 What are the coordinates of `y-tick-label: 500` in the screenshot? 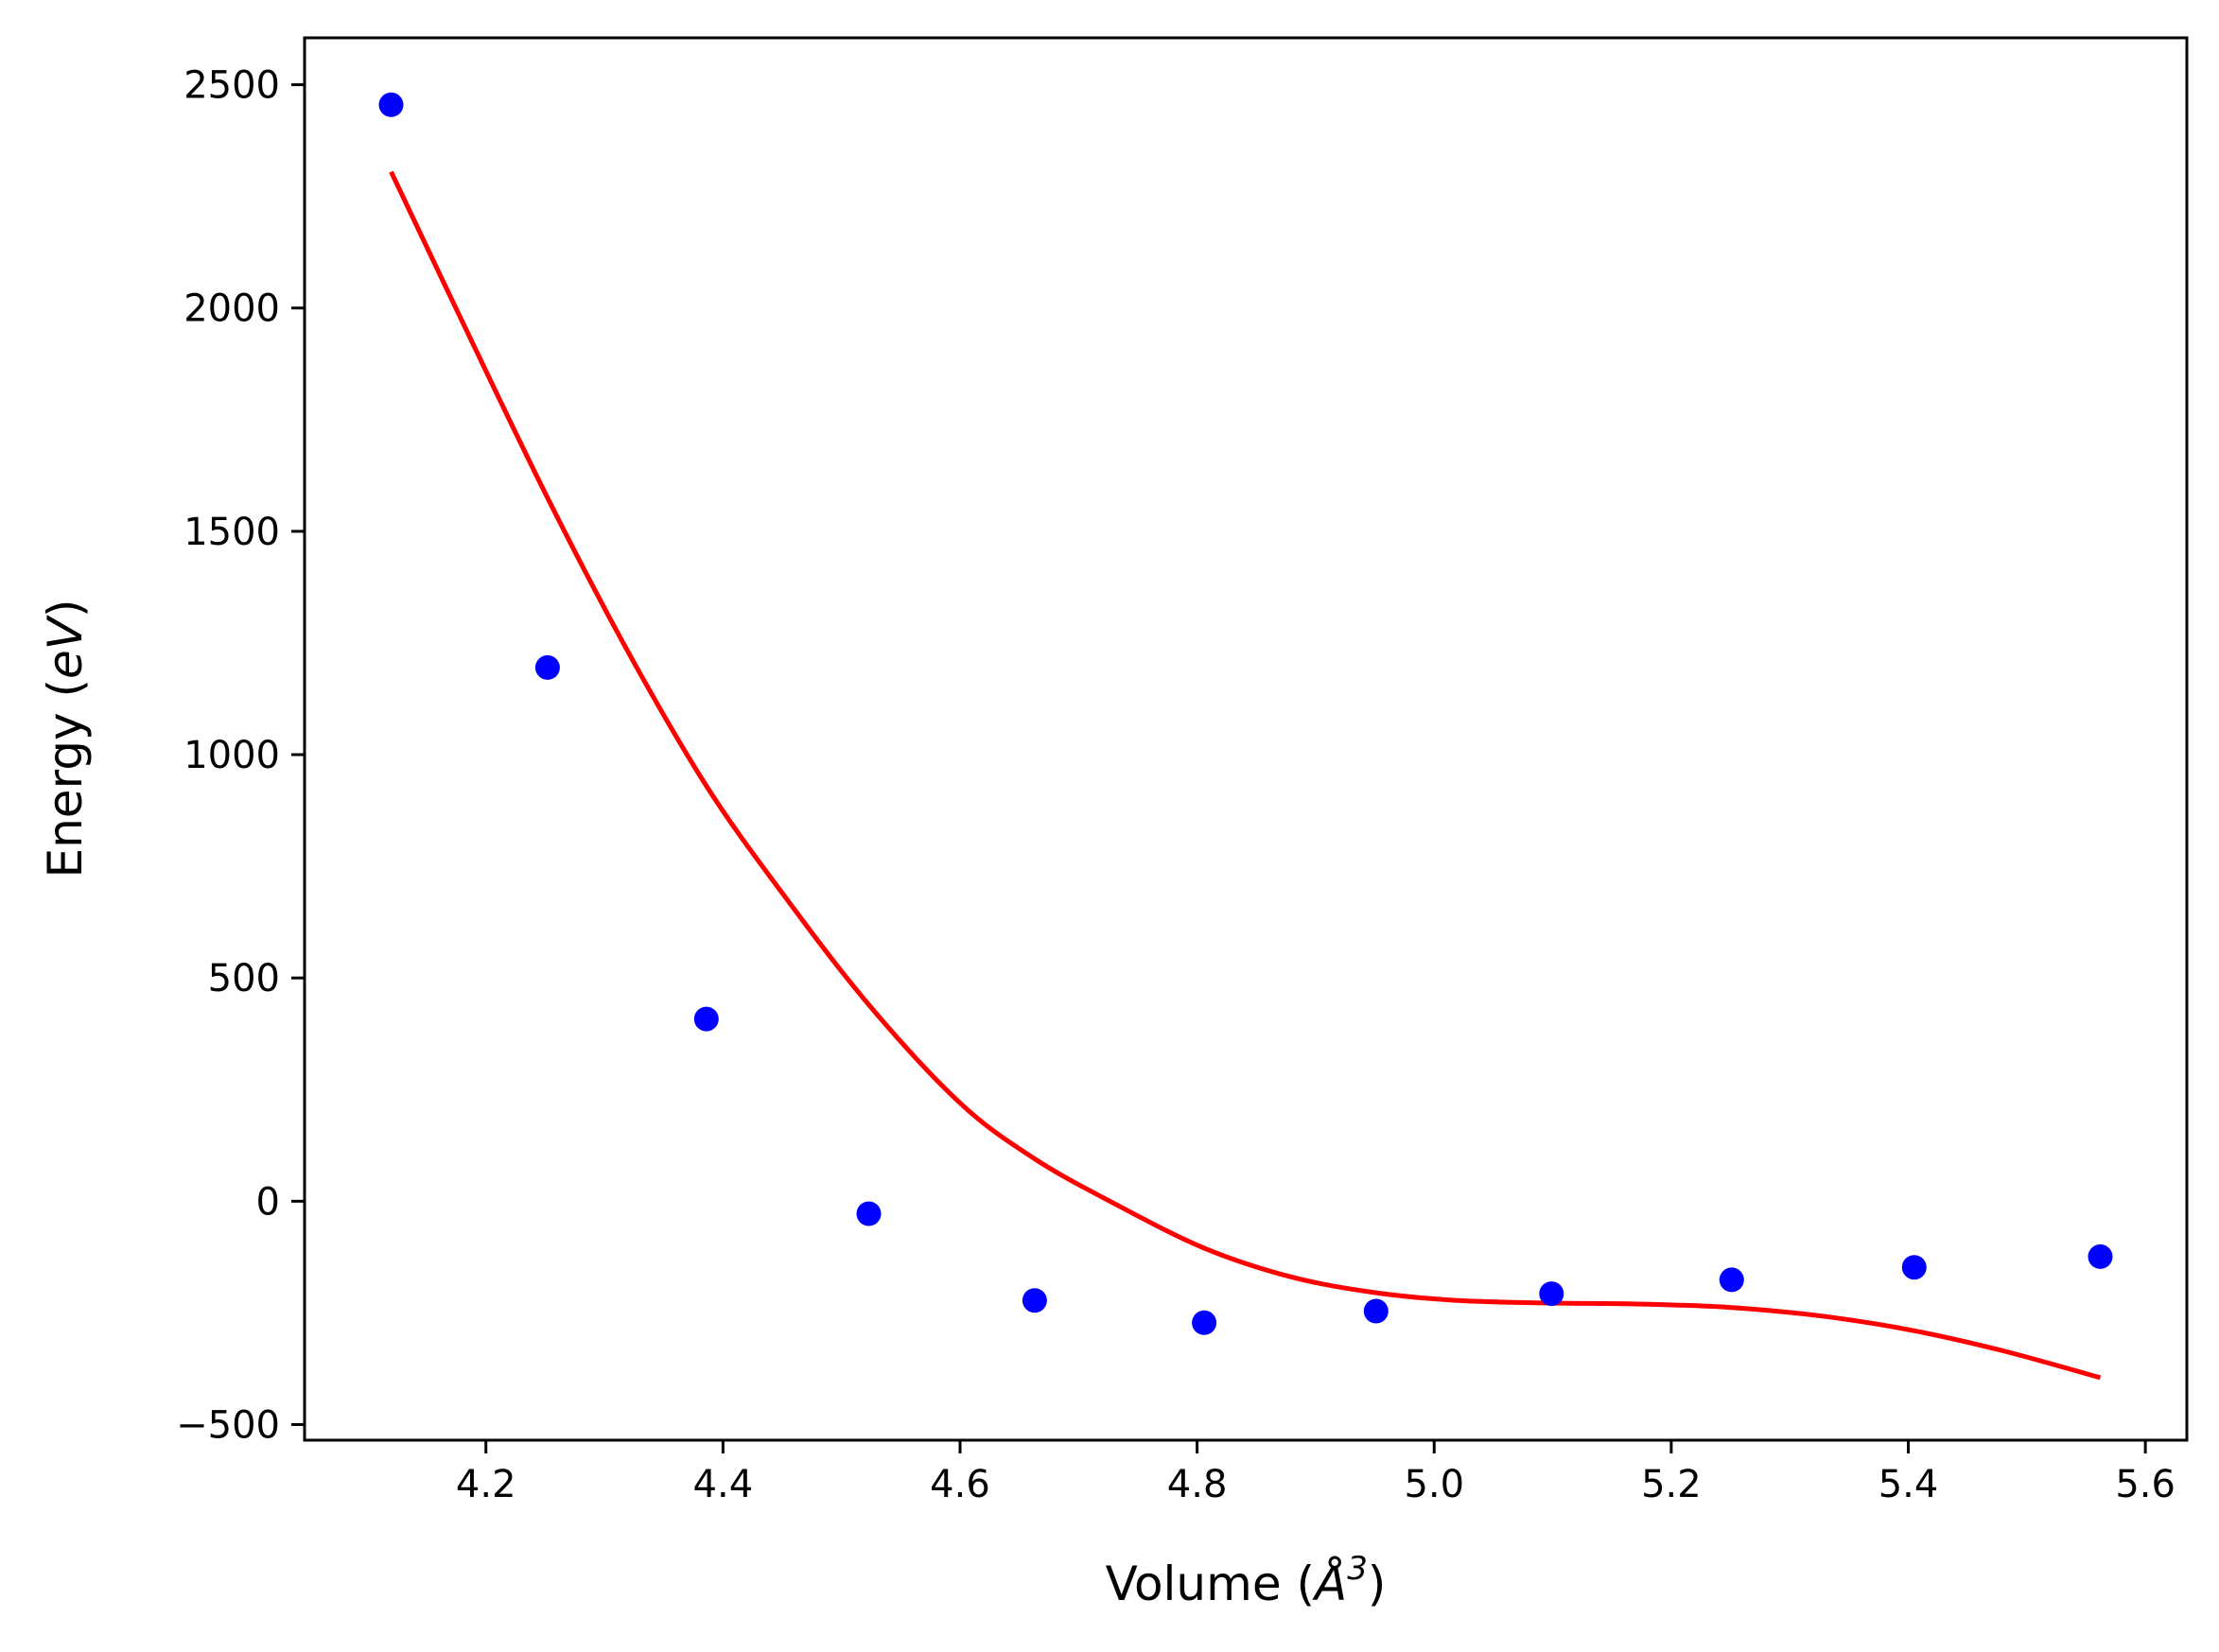 It's located at (244, 979).